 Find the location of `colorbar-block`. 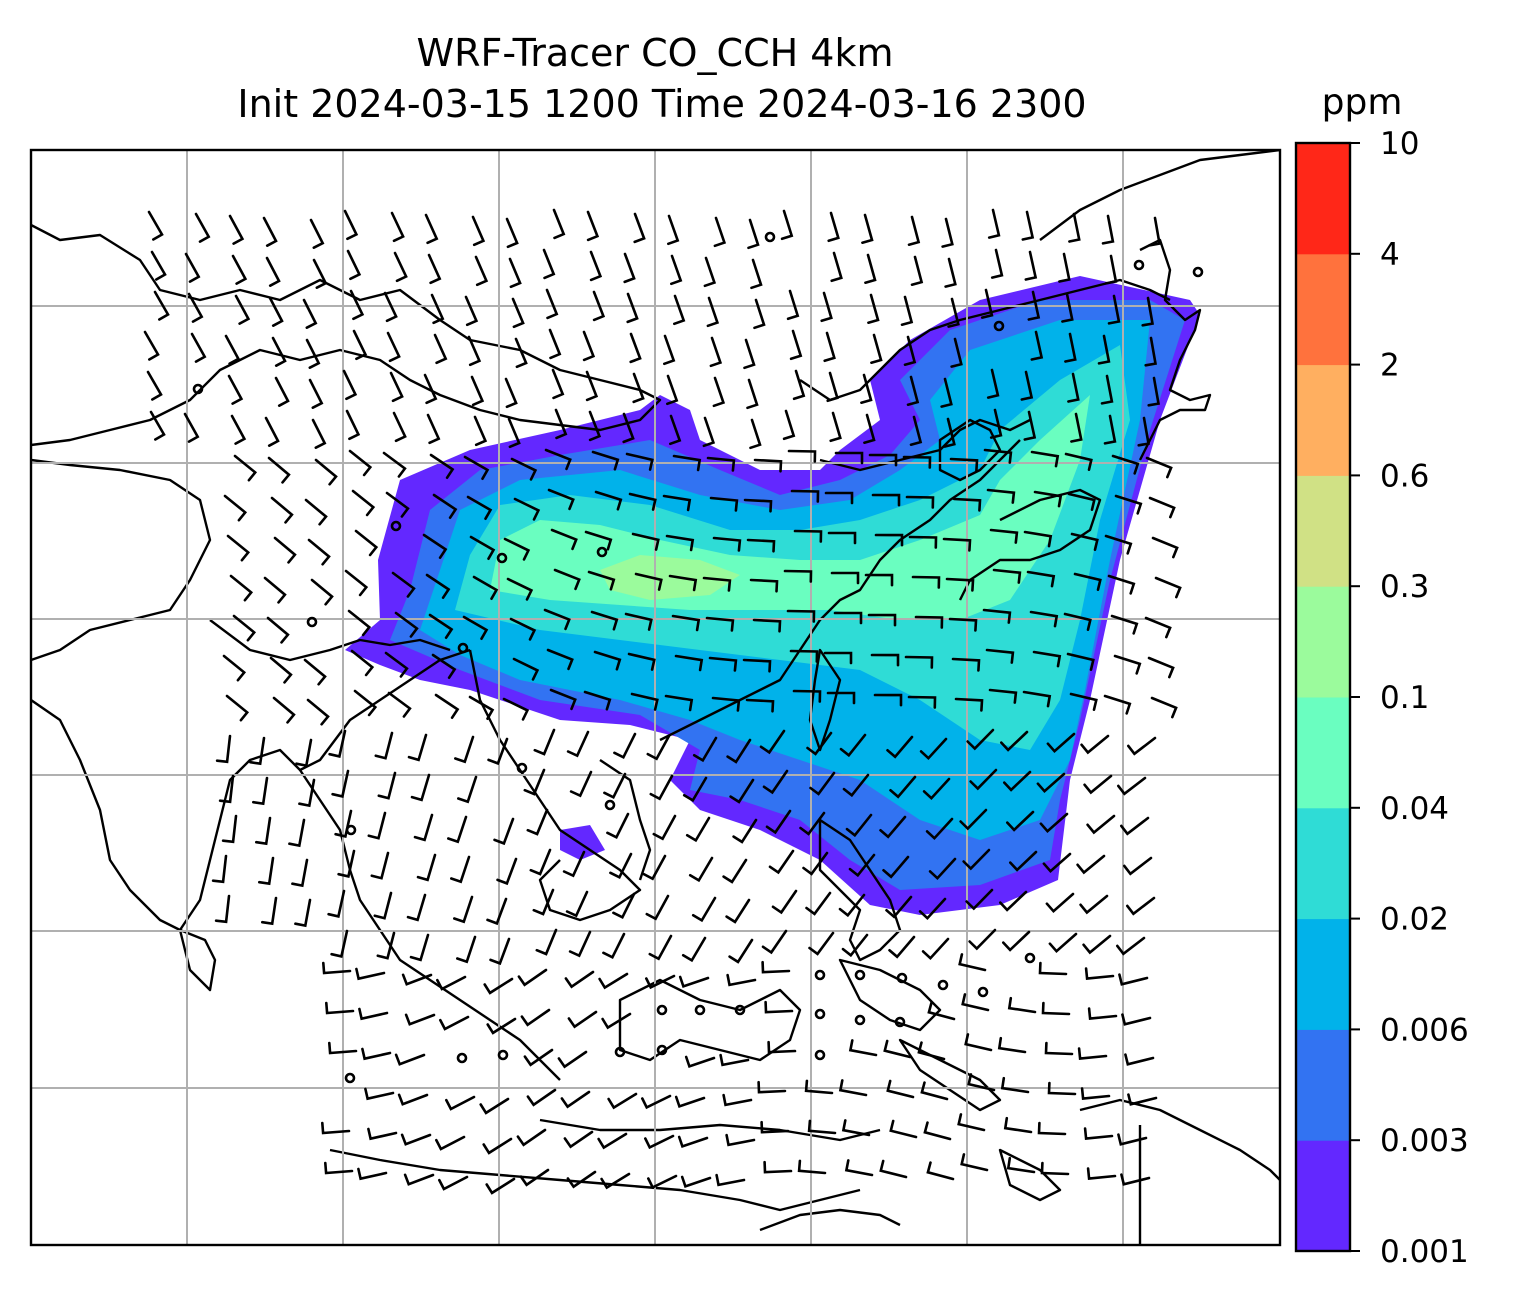

colorbar-block is located at coordinates (1323, 199).